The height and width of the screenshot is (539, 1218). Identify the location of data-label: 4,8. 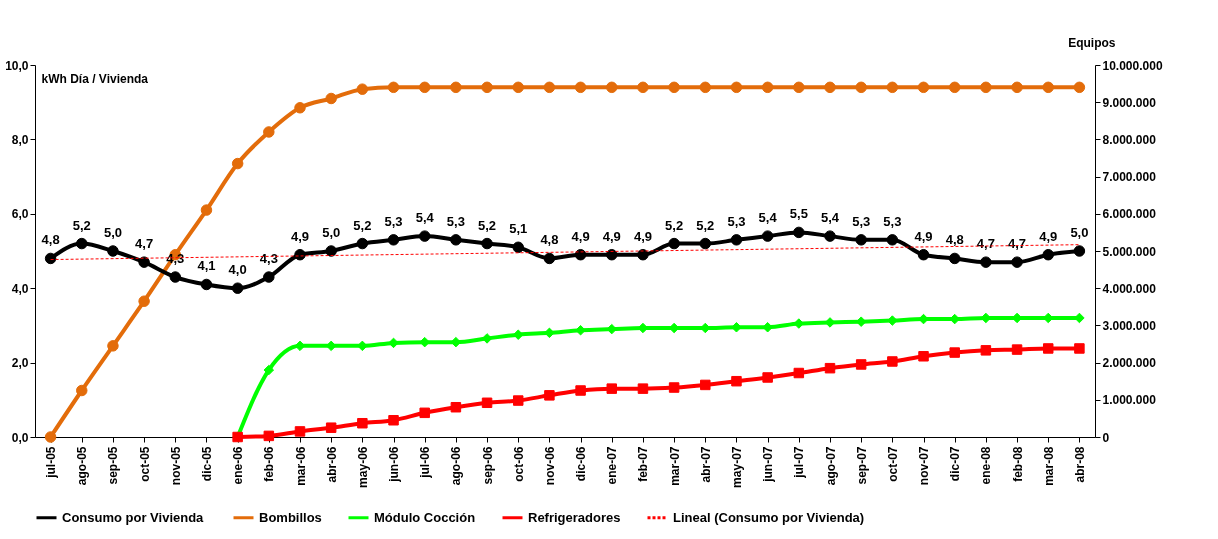
(50, 240).